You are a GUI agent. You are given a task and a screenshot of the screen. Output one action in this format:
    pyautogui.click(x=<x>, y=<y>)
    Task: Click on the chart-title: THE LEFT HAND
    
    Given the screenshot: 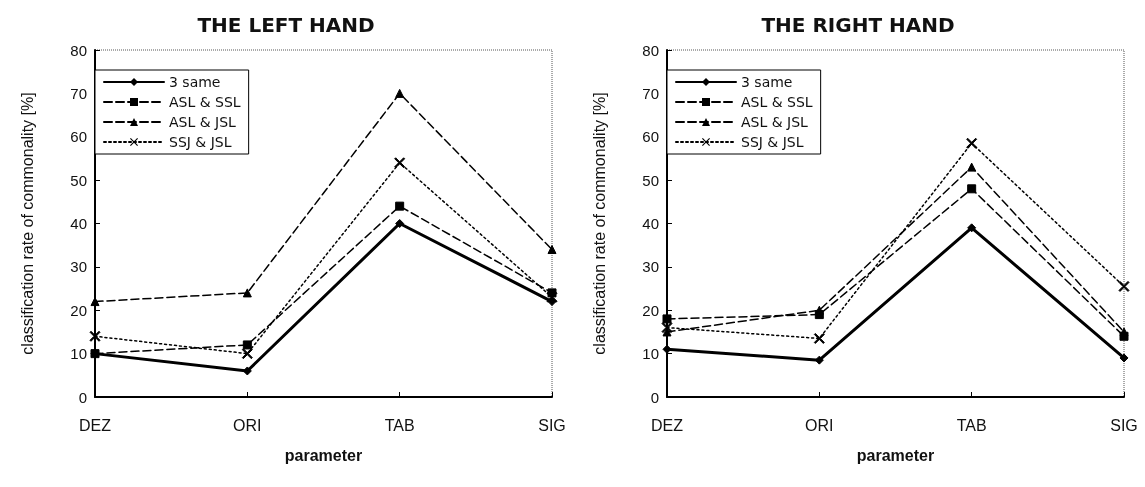 What is the action you would take?
    pyautogui.click(x=286, y=25)
    